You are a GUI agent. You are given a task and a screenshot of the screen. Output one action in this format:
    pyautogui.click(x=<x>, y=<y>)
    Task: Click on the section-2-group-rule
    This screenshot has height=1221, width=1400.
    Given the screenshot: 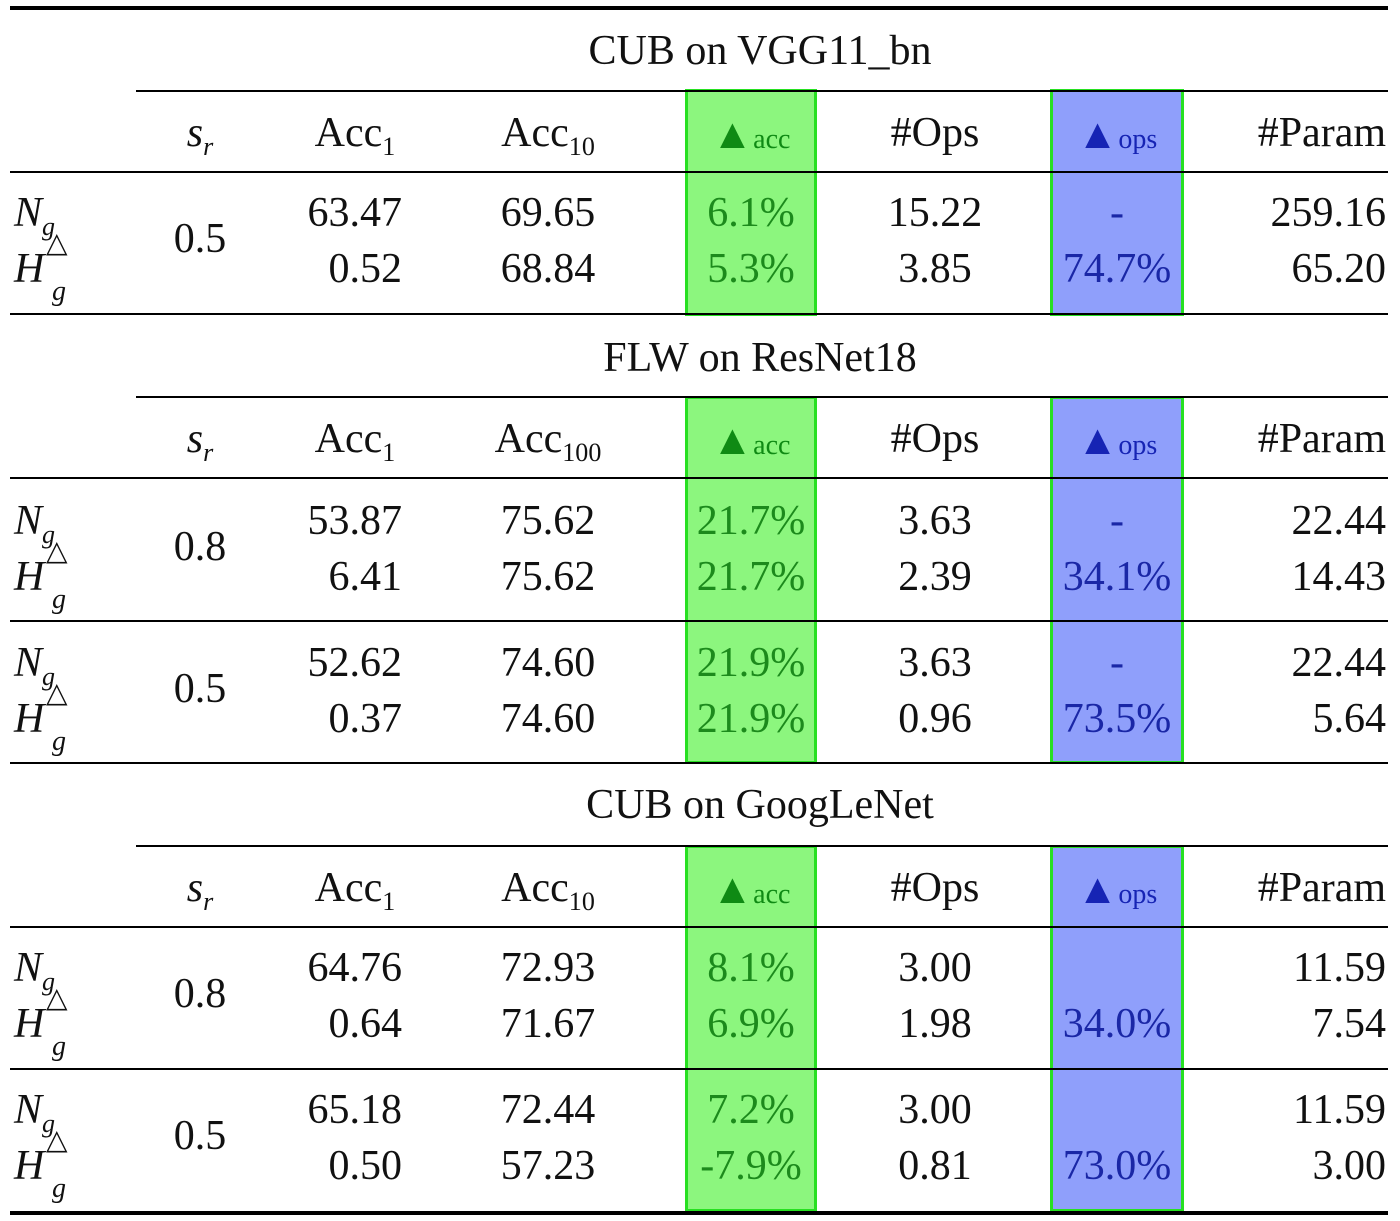 What is the action you would take?
    pyautogui.click(x=699, y=621)
    